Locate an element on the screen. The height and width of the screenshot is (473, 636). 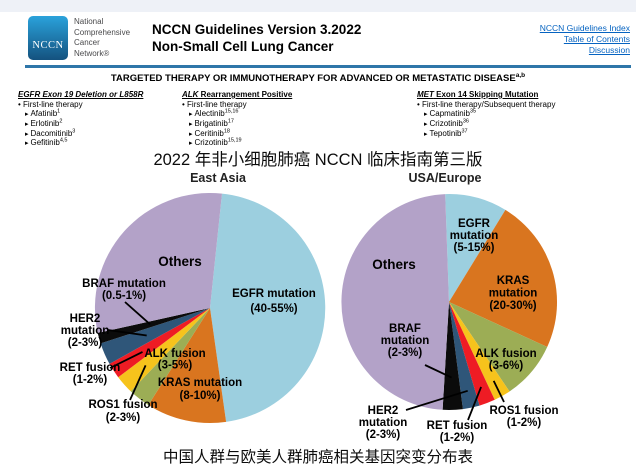
drug-reference: 15,16 is located at coordinates (231, 111).